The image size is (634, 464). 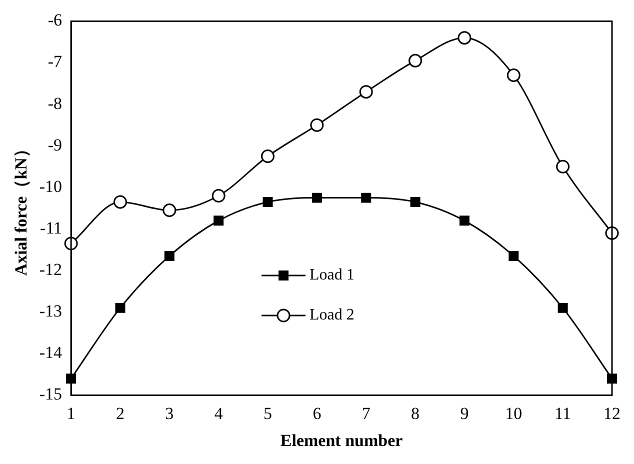 What do you see at coordinates (71, 413) in the screenshot?
I see `x-tick-label: 1` at bounding box center [71, 413].